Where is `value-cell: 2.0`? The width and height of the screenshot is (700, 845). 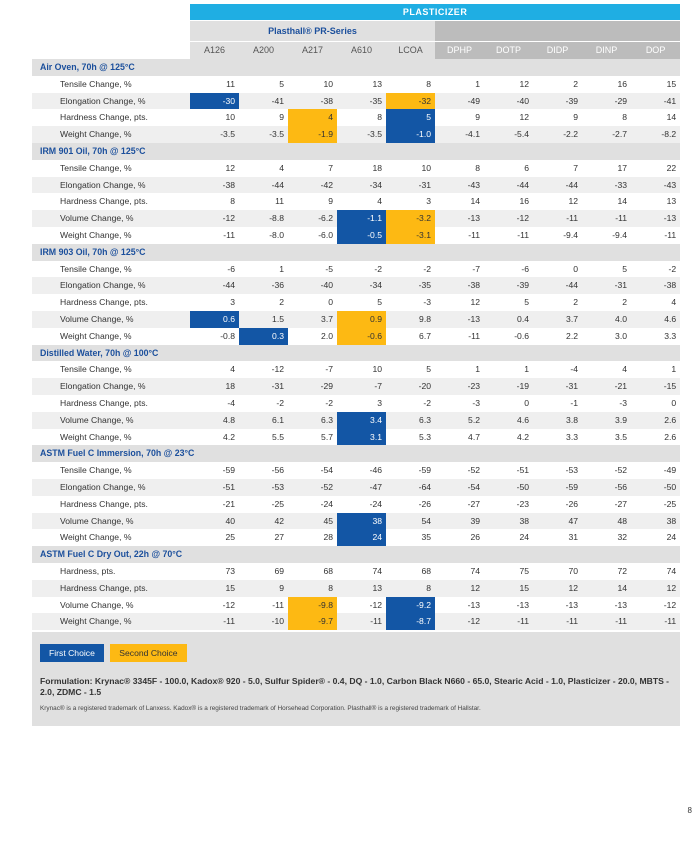
value-cell: 2.0 is located at coordinates (327, 335).